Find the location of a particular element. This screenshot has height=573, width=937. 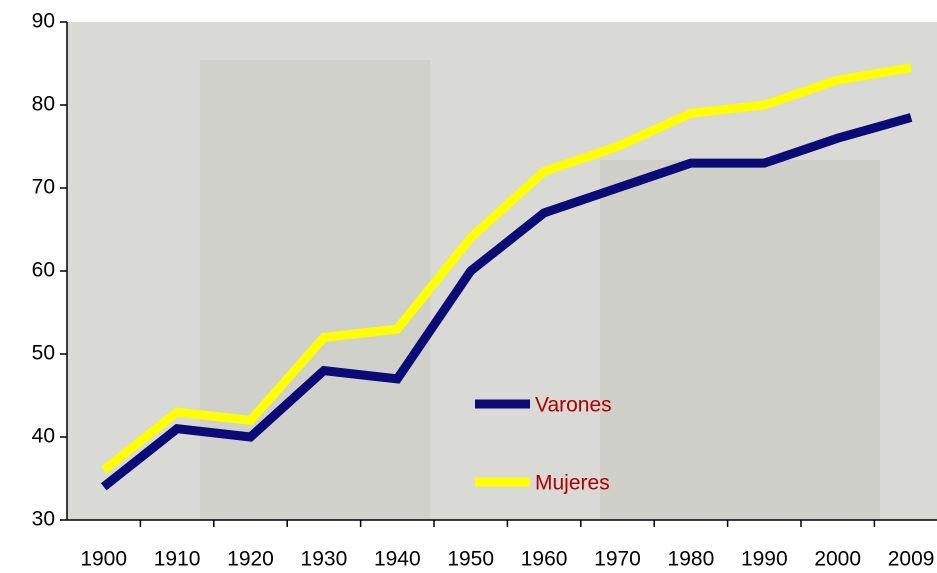

x-tick-label: 2000 is located at coordinates (837, 559).